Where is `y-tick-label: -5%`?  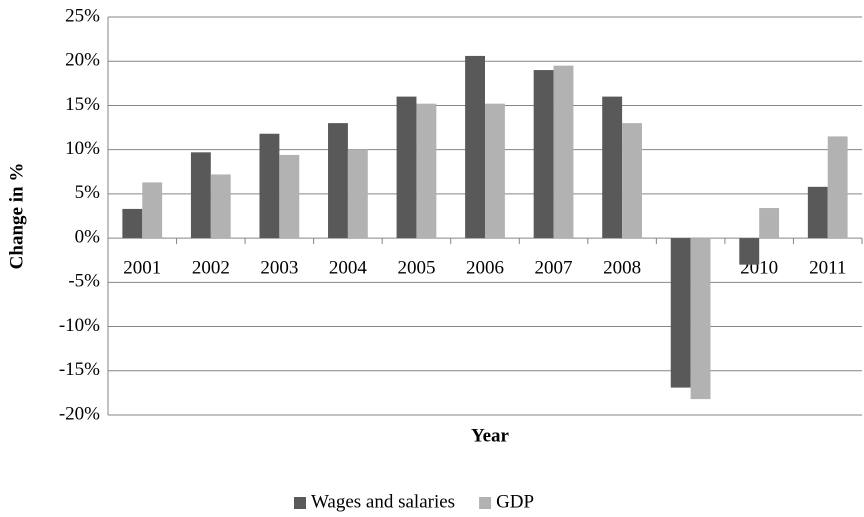 y-tick-label: -5% is located at coordinates (84, 281).